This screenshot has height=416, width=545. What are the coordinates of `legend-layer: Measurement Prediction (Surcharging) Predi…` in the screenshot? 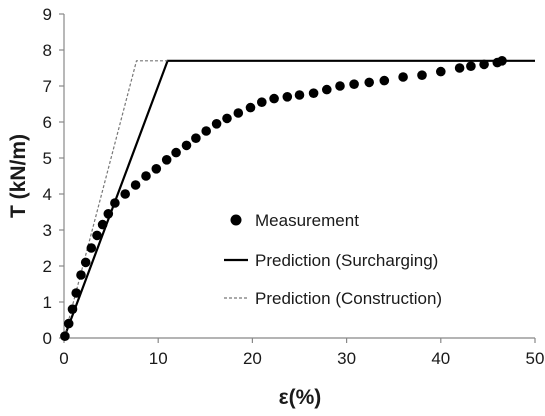 It's located at (333, 259).